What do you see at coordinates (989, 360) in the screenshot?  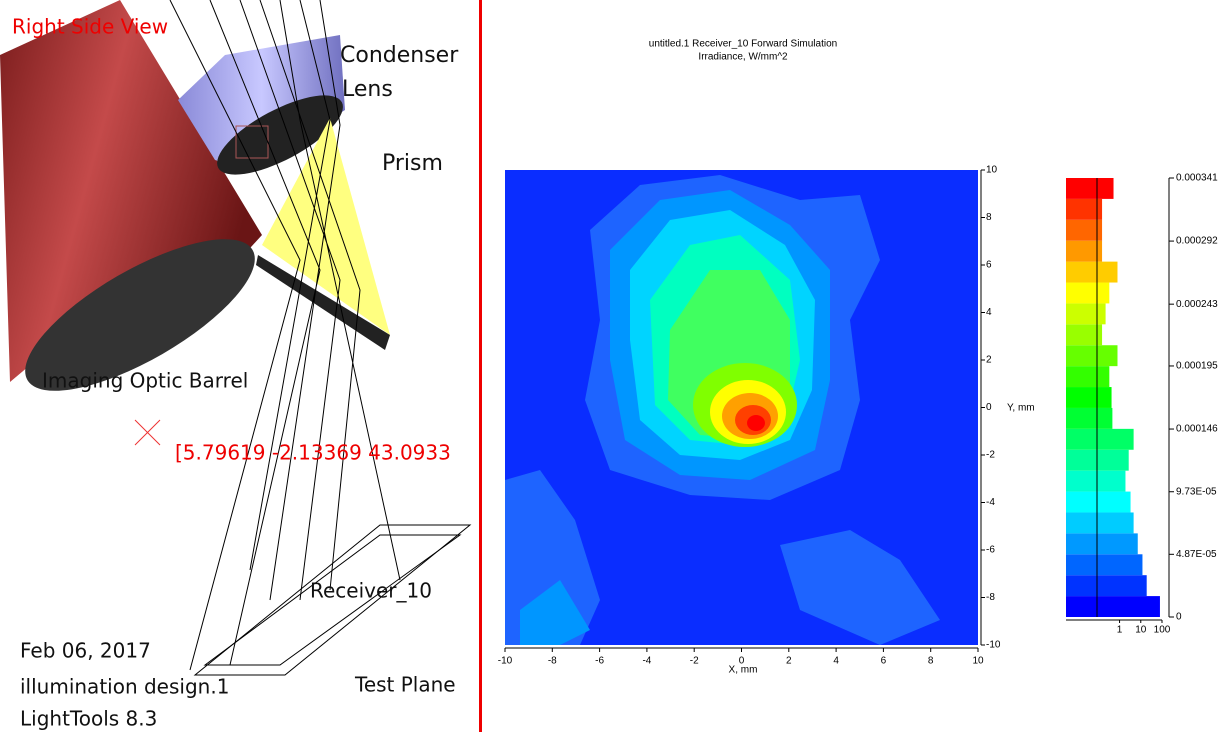 I see `y-tick-label: 2` at bounding box center [989, 360].